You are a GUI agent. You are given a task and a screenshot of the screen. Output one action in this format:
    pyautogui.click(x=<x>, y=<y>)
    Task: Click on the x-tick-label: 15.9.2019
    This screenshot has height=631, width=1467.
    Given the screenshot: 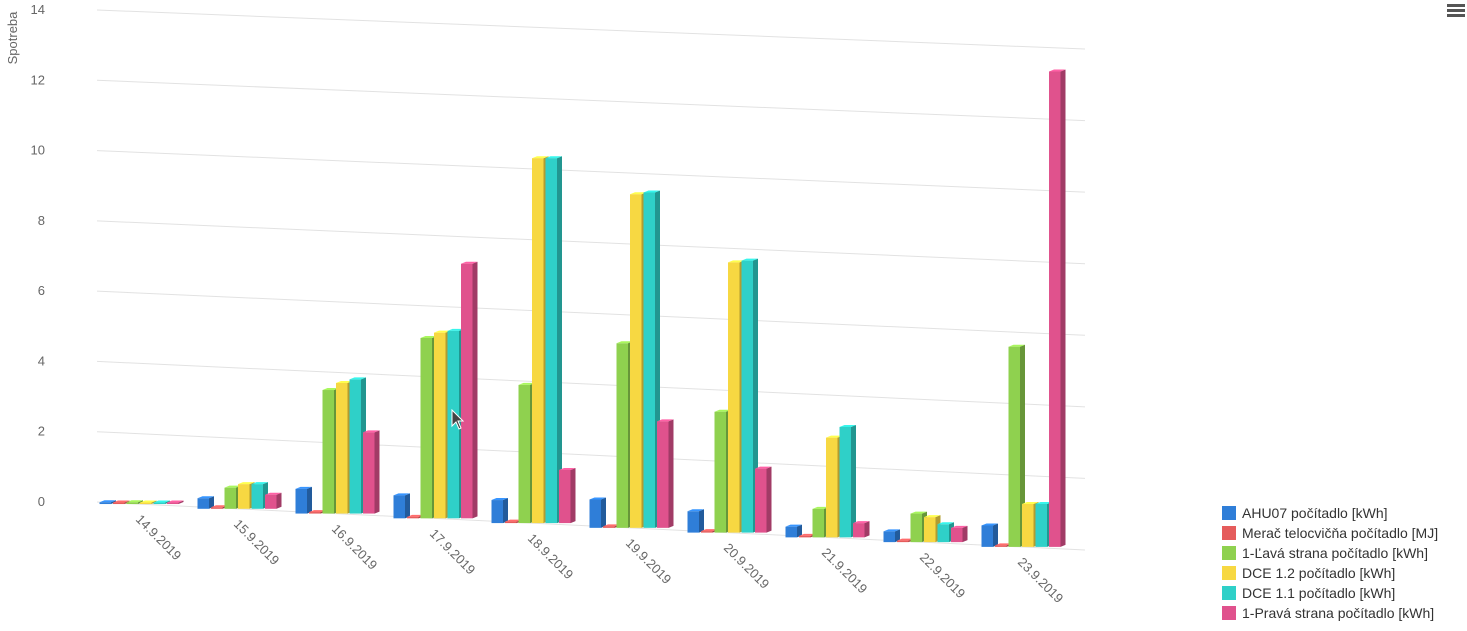 What is the action you would take?
    pyautogui.click(x=257, y=542)
    